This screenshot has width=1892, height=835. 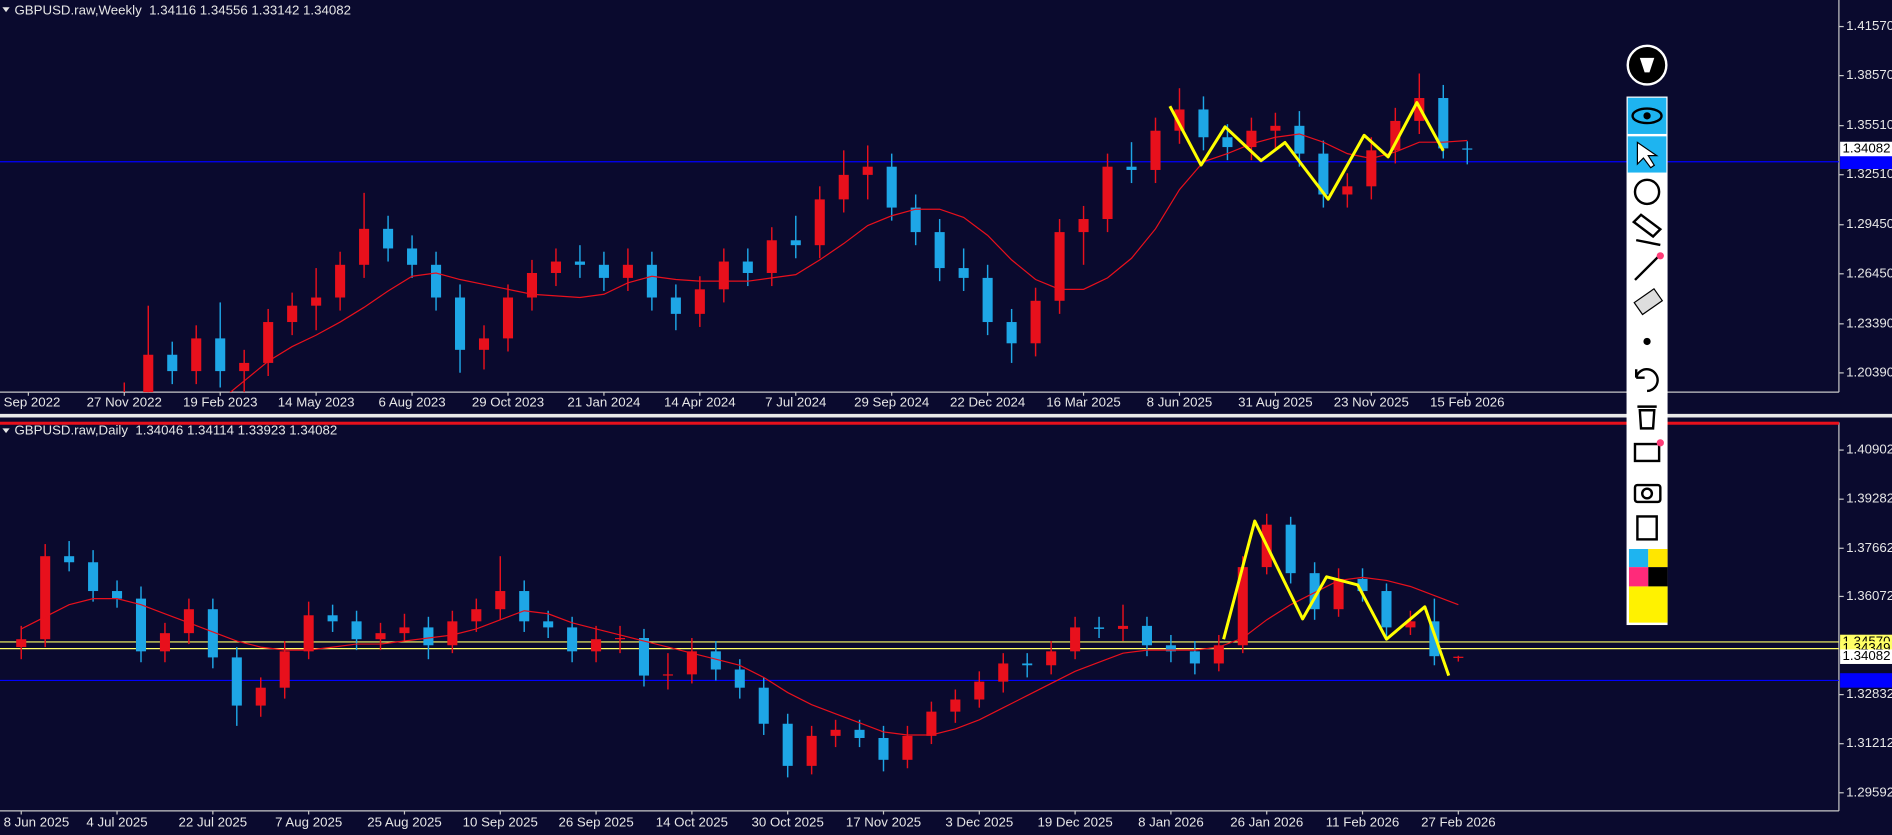 I want to click on x-tick-label: 8 Jun 2025, so click(x=37, y=821).